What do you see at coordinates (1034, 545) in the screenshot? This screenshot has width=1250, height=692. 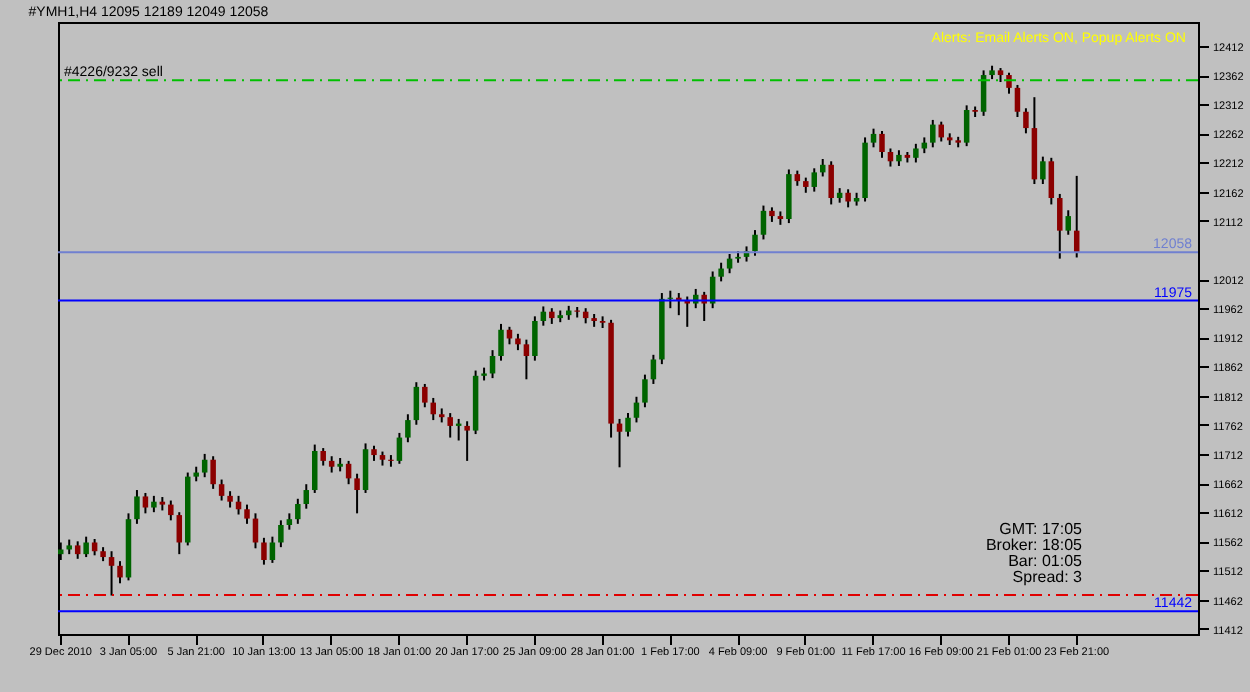 I see `annotation: Broker: 18:05` at bounding box center [1034, 545].